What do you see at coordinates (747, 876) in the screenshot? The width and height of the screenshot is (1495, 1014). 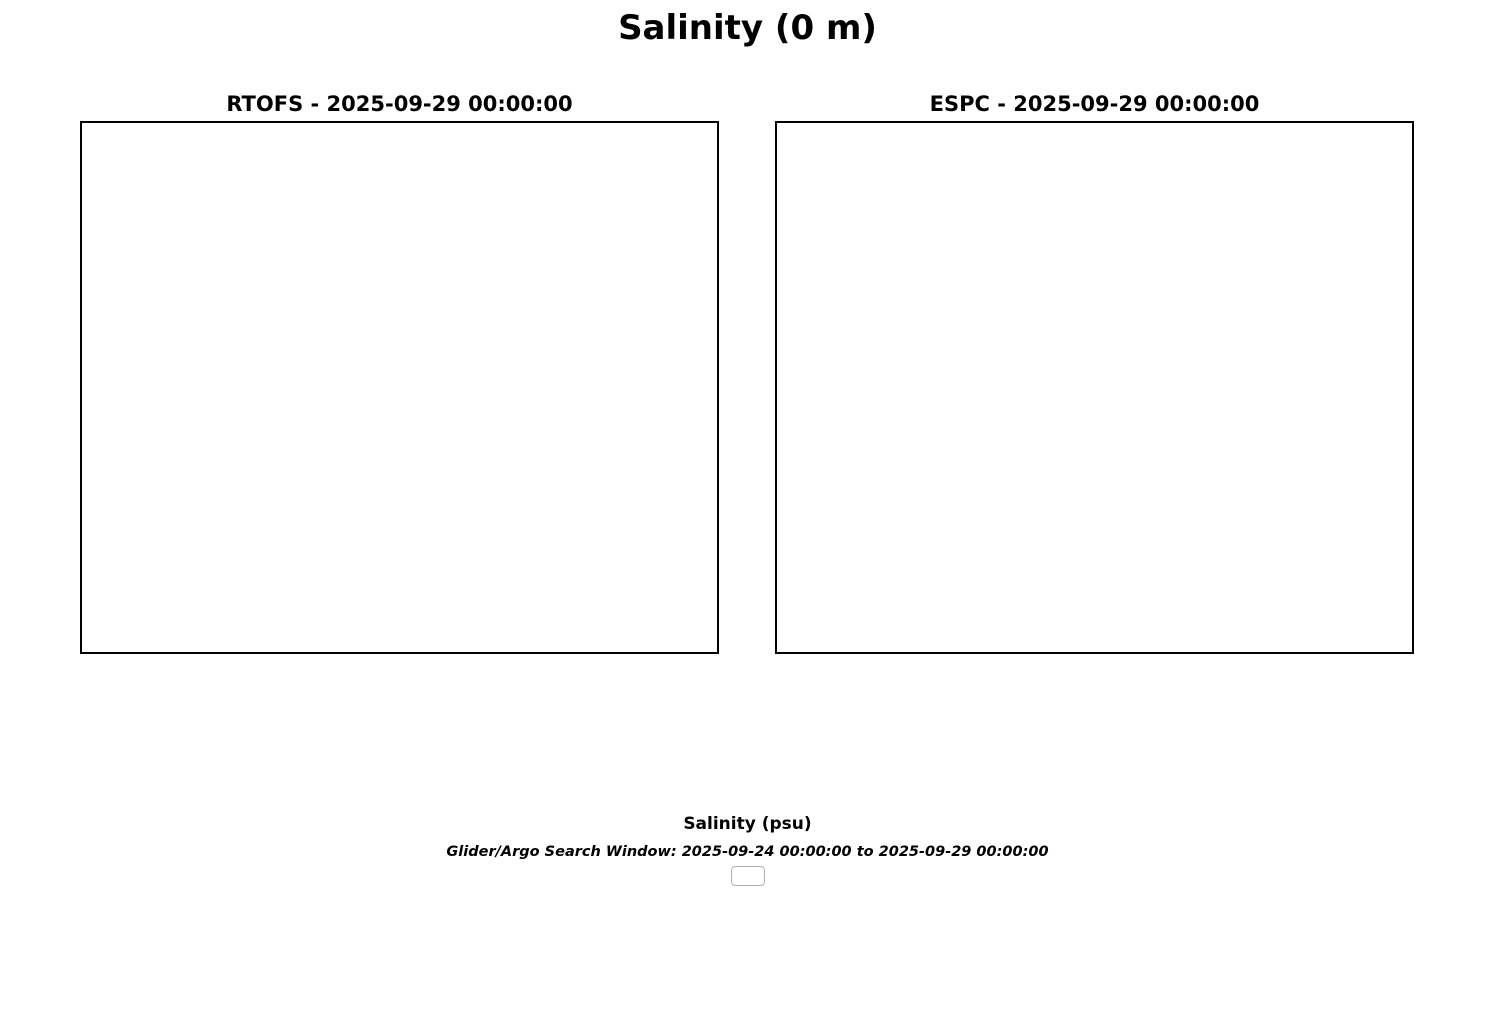 I see `legend` at bounding box center [747, 876].